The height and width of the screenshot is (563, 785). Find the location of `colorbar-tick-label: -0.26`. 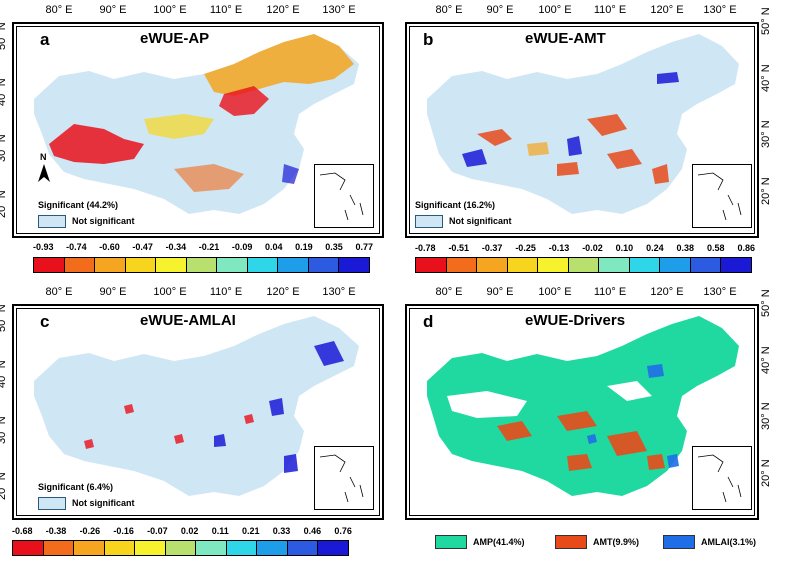

colorbar-tick-label: -0.26 is located at coordinates (90, 531).